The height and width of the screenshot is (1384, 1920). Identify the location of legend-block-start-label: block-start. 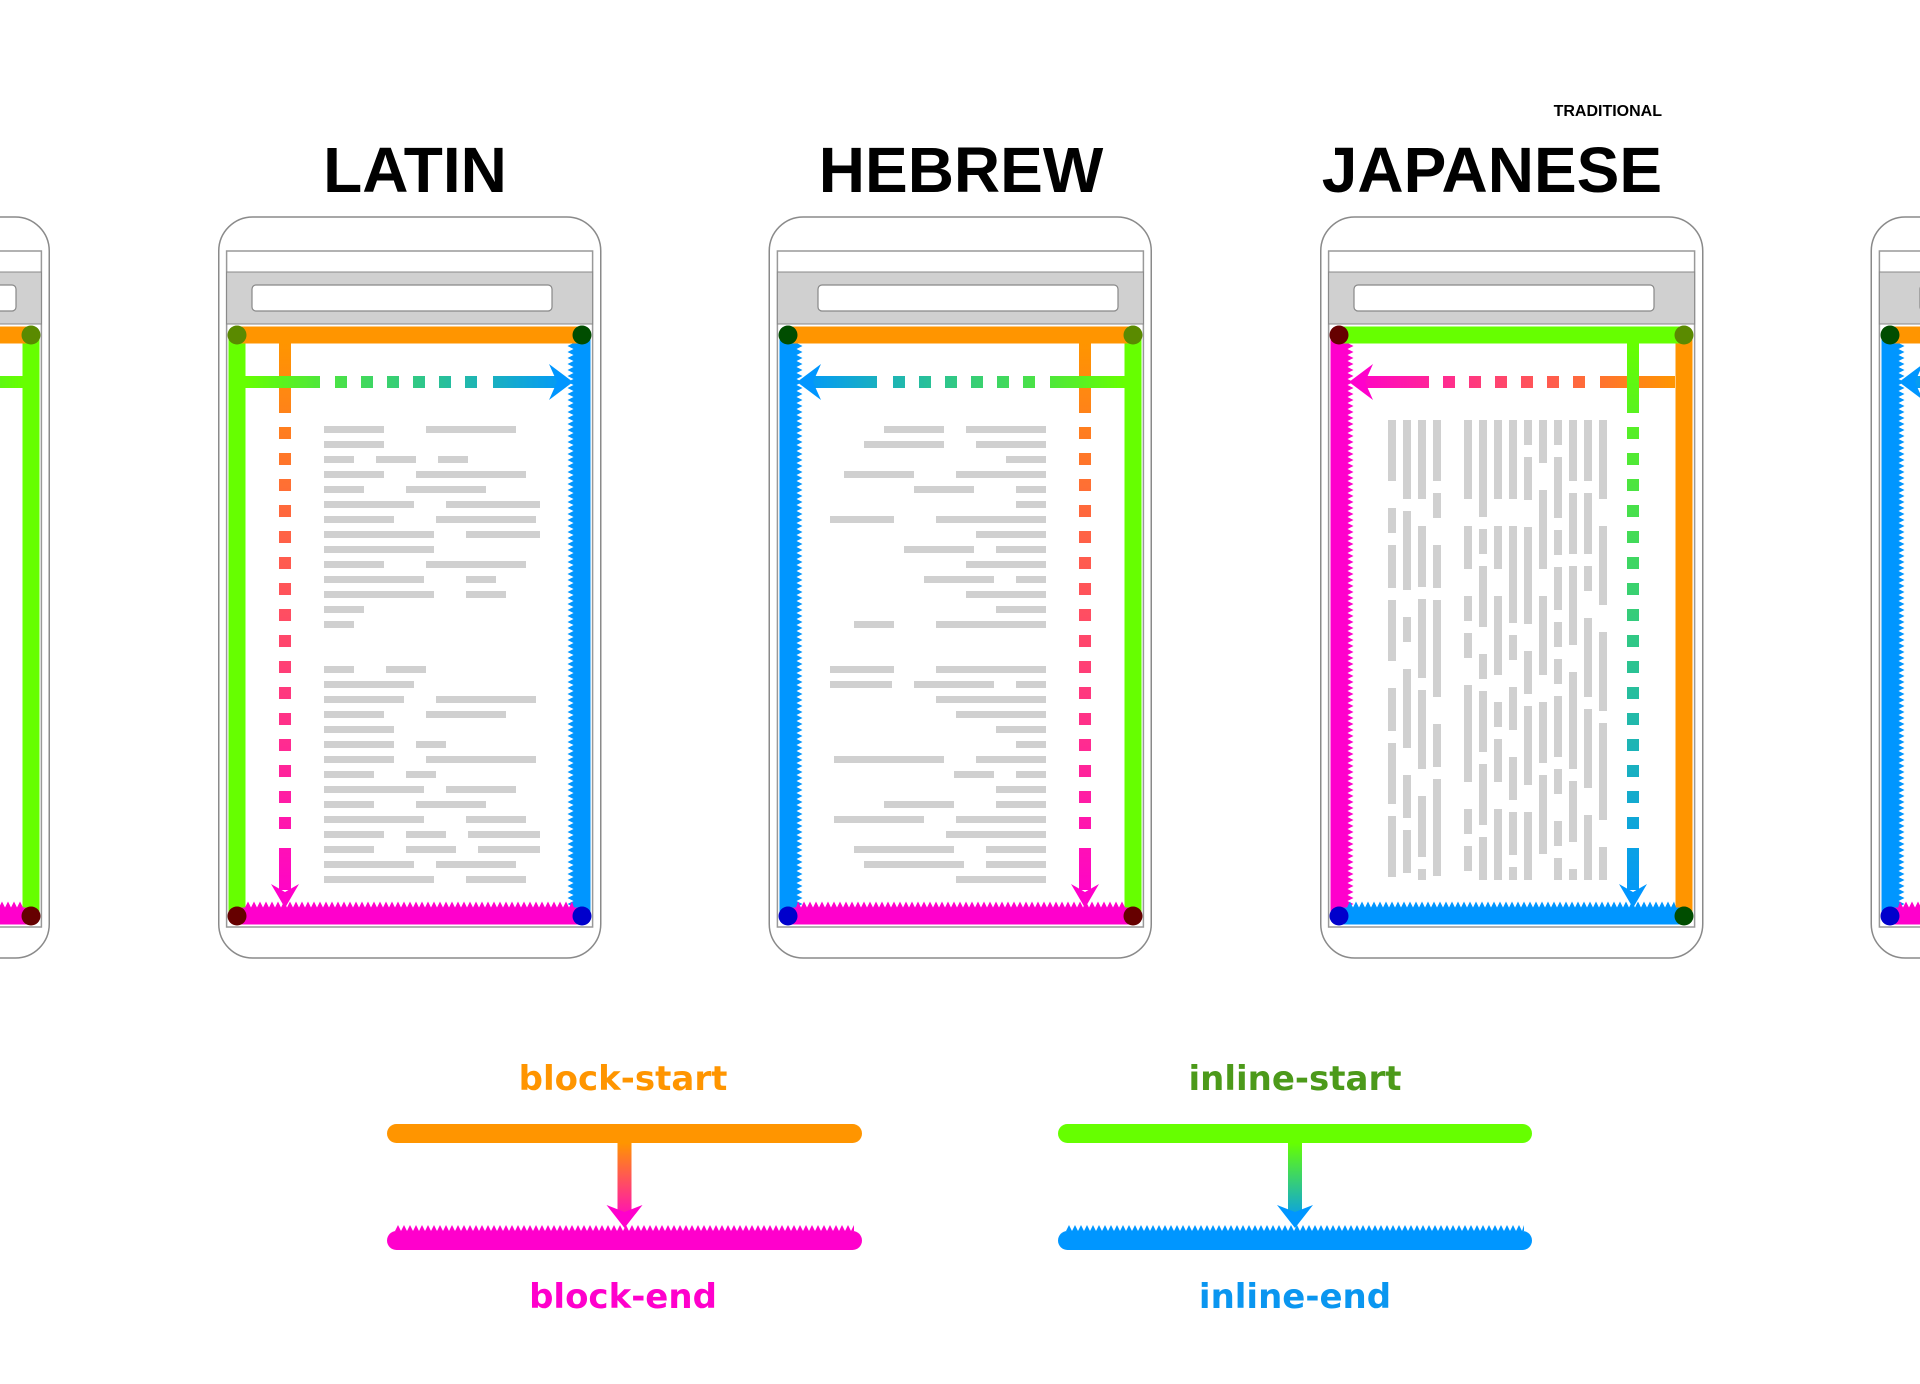
(623, 1079).